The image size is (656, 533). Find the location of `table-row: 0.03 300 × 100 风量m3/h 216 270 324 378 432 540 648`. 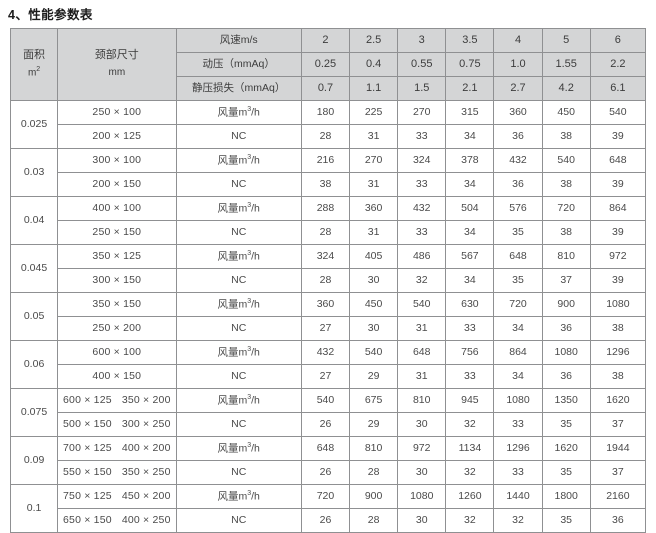

table-row: 0.03 300 × 100 风量m3/h 216 270 324 378 432 540 648 is located at coordinates (328, 172).